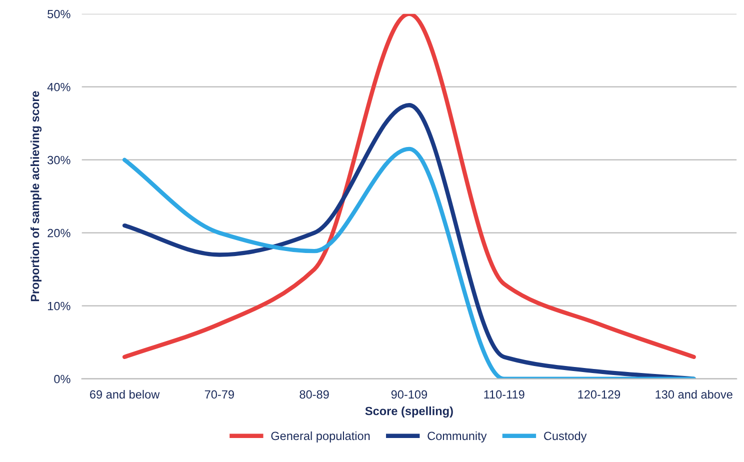  What do you see at coordinates (457, 436) in the screenshot?
I see `legend-label: Community` at bounding box center [457, 436].